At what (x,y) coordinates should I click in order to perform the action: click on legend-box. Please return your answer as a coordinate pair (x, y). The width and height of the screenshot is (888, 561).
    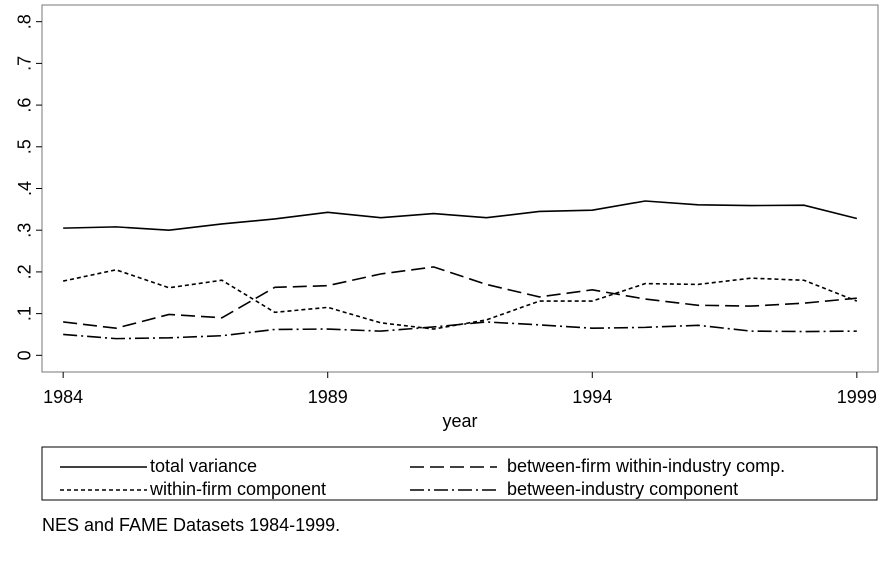
    Looking at the image, I should click on (459, 473).